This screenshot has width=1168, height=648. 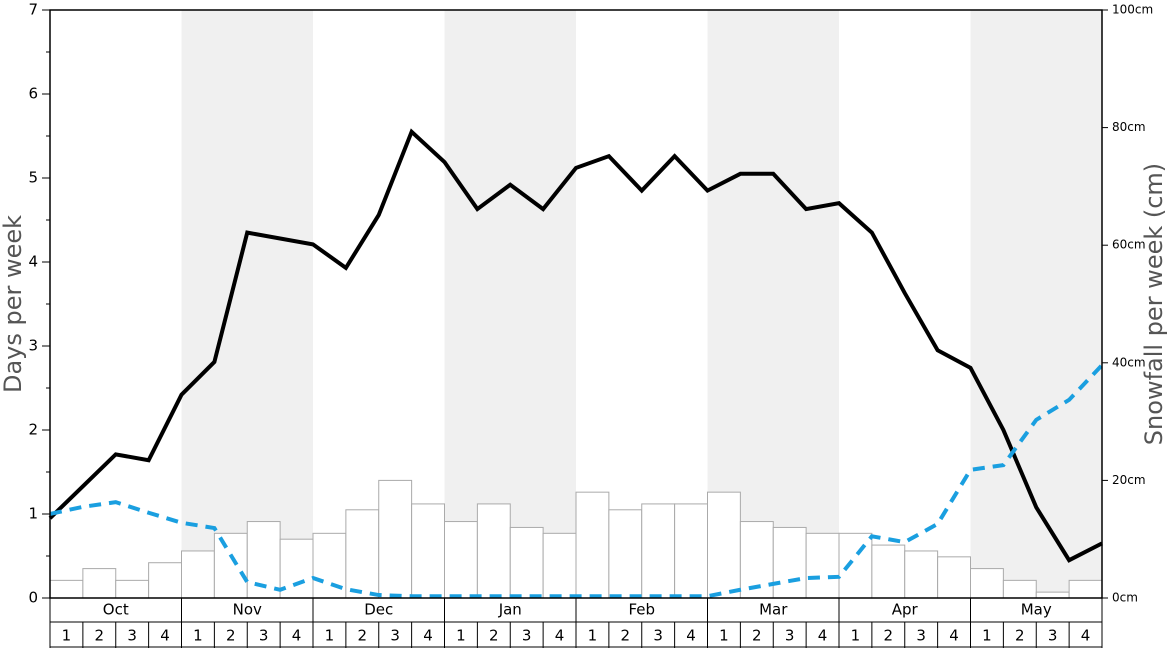 I want to click on month-label: Jan, so click(x=510, y=610).